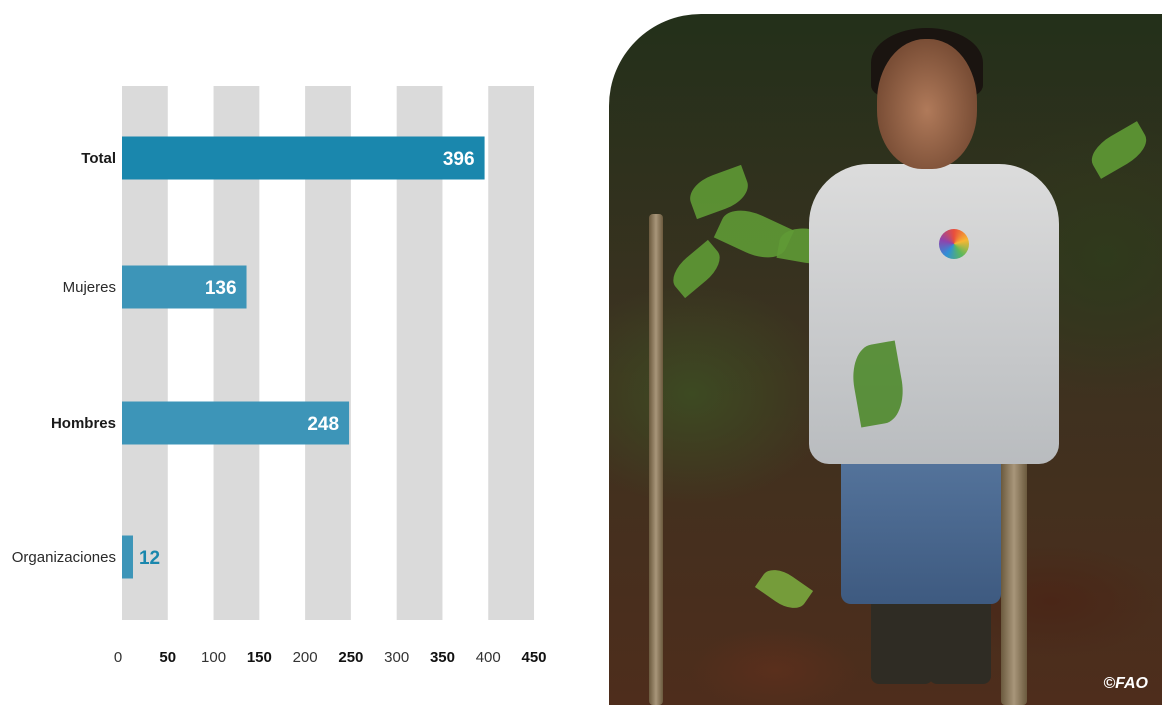  Describe the element at coordinates (149, 558) in the screenshot. I see `value-label-organizaciones: 12` at that location.